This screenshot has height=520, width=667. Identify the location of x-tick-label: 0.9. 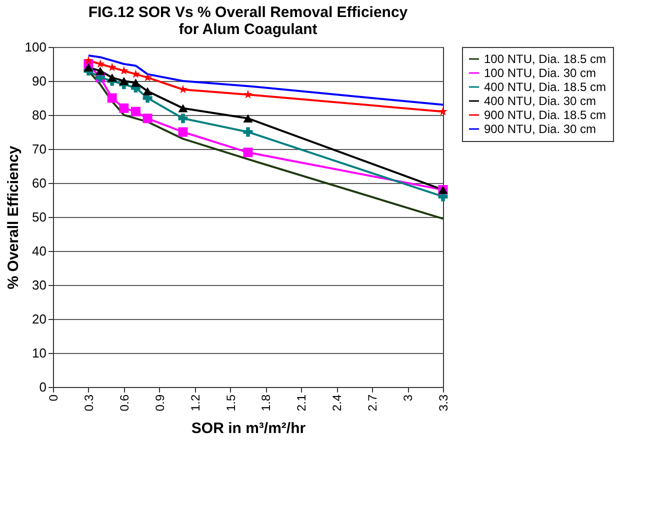
(159, 403).